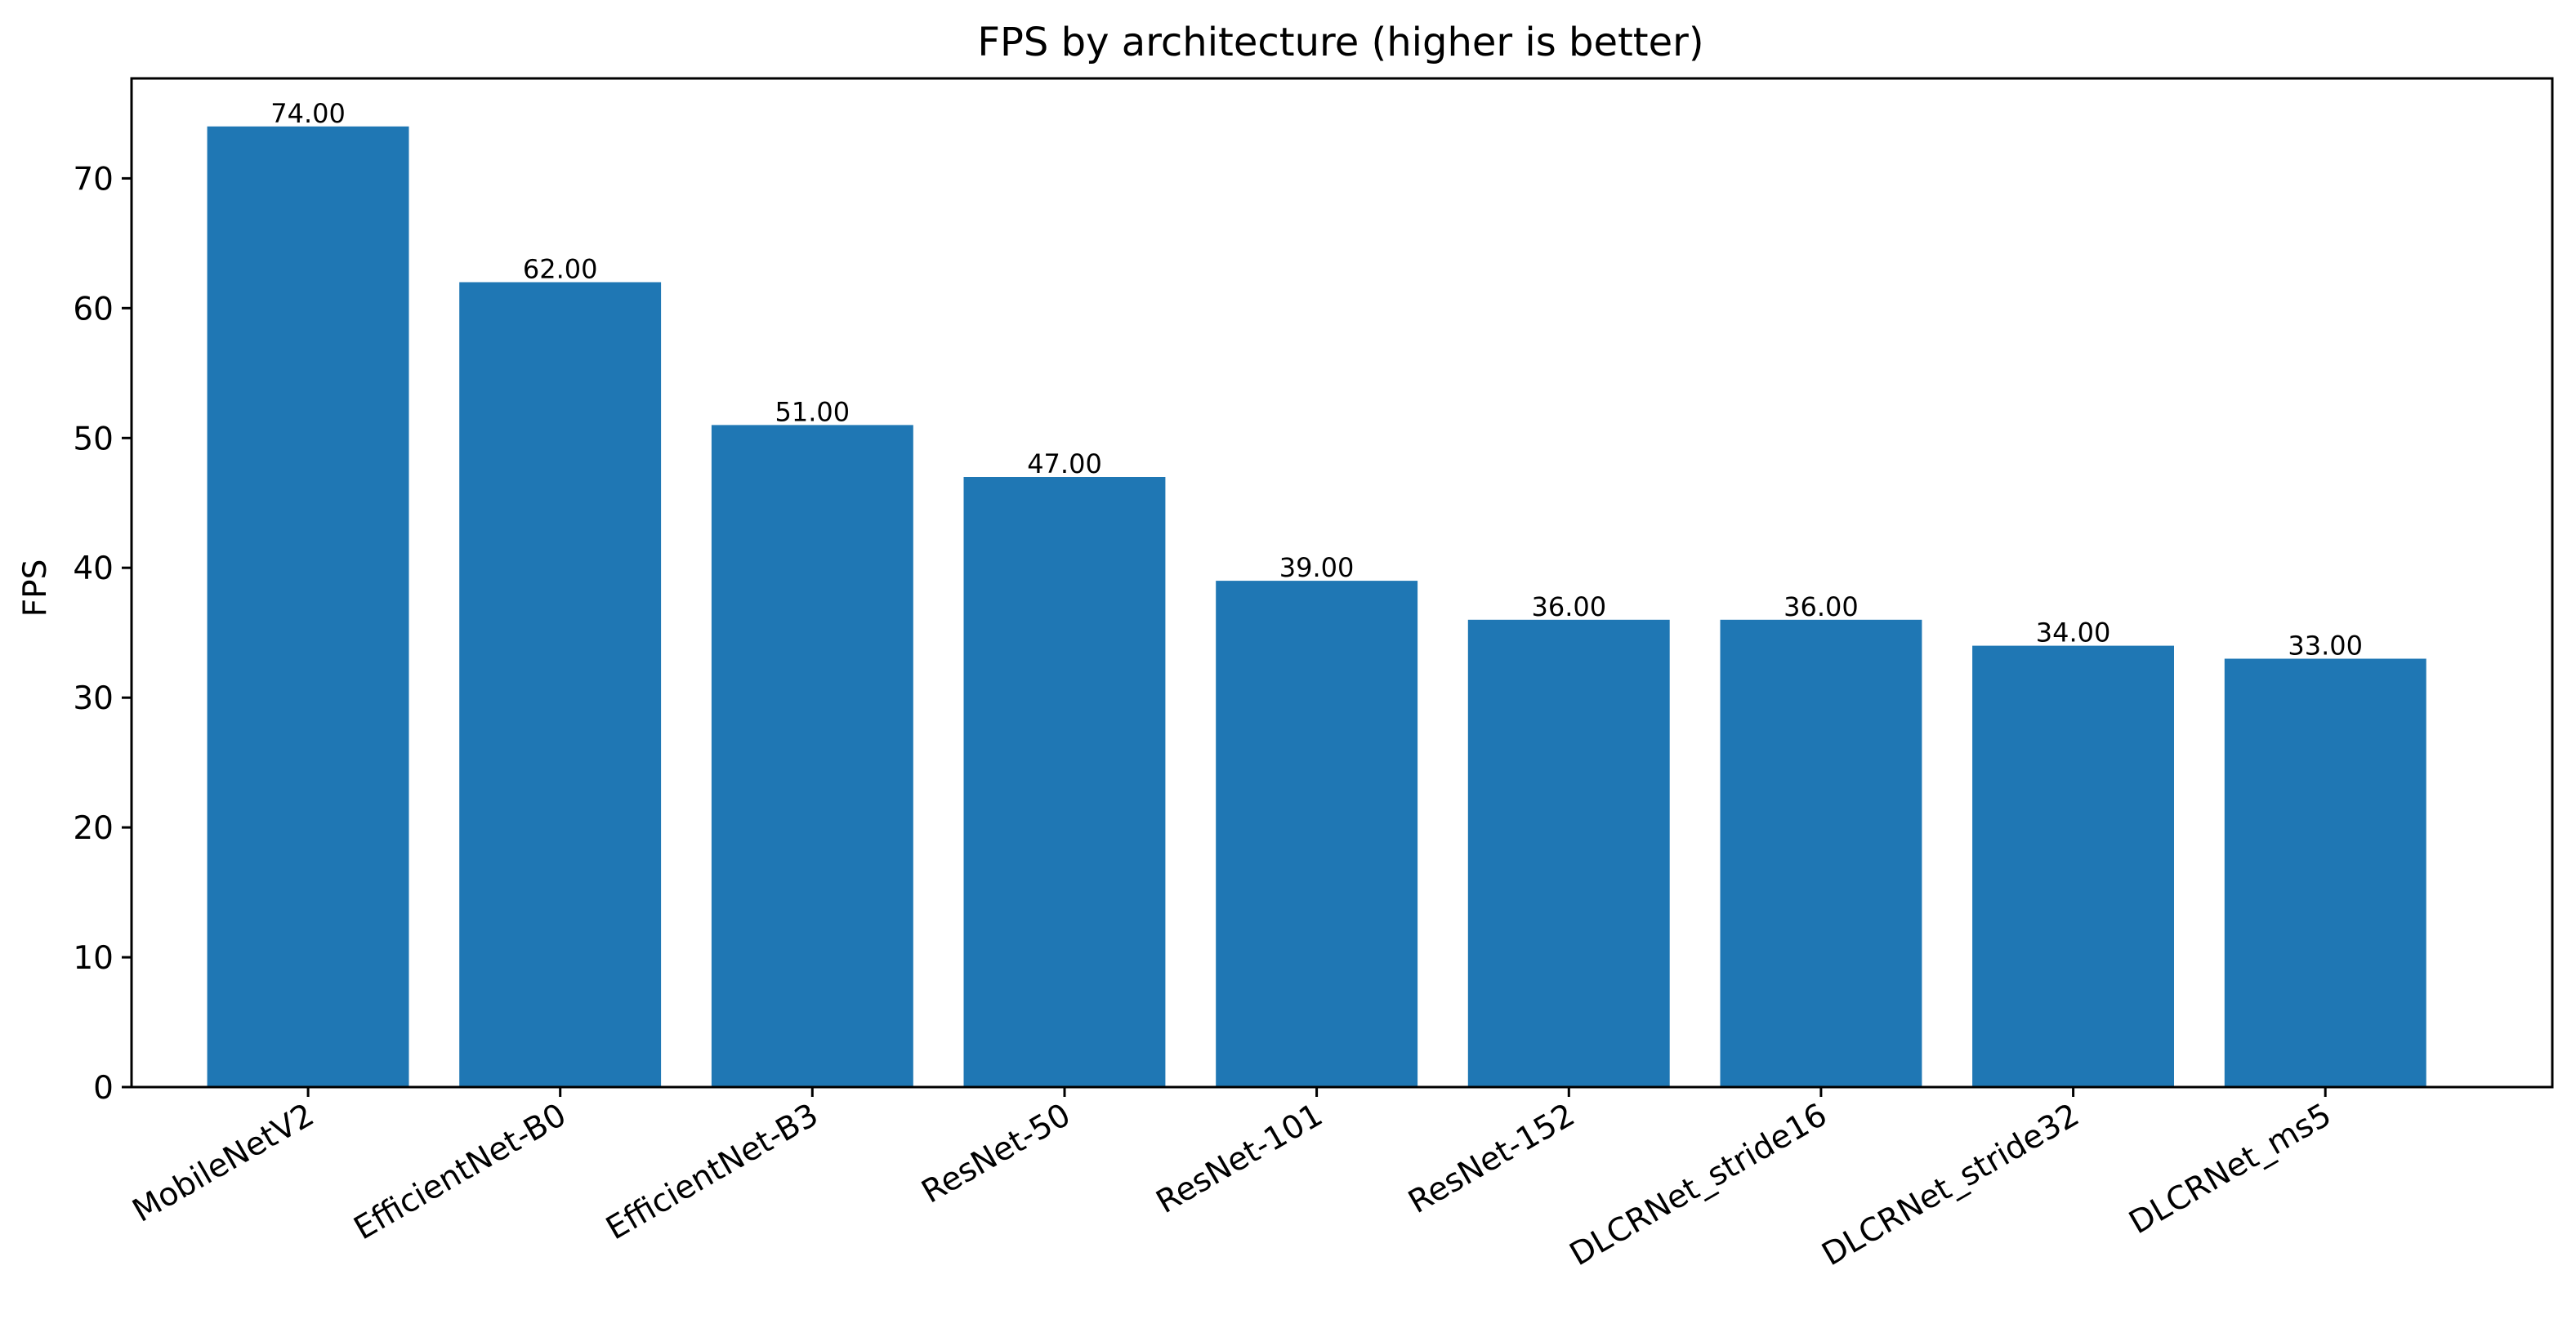 The height and width of the screenshot is (1337, 2576). What do you see at coordinates (813, 411) in the screenshot?
I see `bar-value-label: 51.00` at bounding box center [813, 411].